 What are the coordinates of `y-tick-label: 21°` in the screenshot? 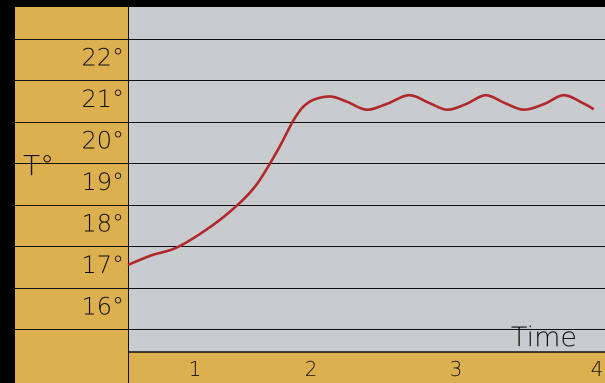 It's located at (102, 99).